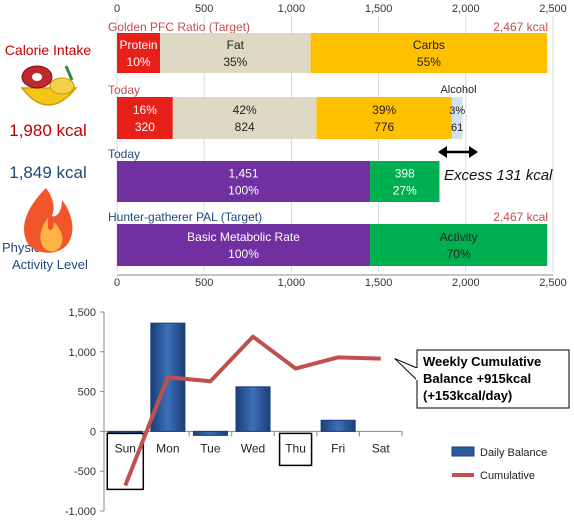 Image resolution: width=574 pixels, height=524 pixels. Describe the element at coordinates (467, 395) in the screenshot. I see `callout-text: (+153kcal/day)` at that location.